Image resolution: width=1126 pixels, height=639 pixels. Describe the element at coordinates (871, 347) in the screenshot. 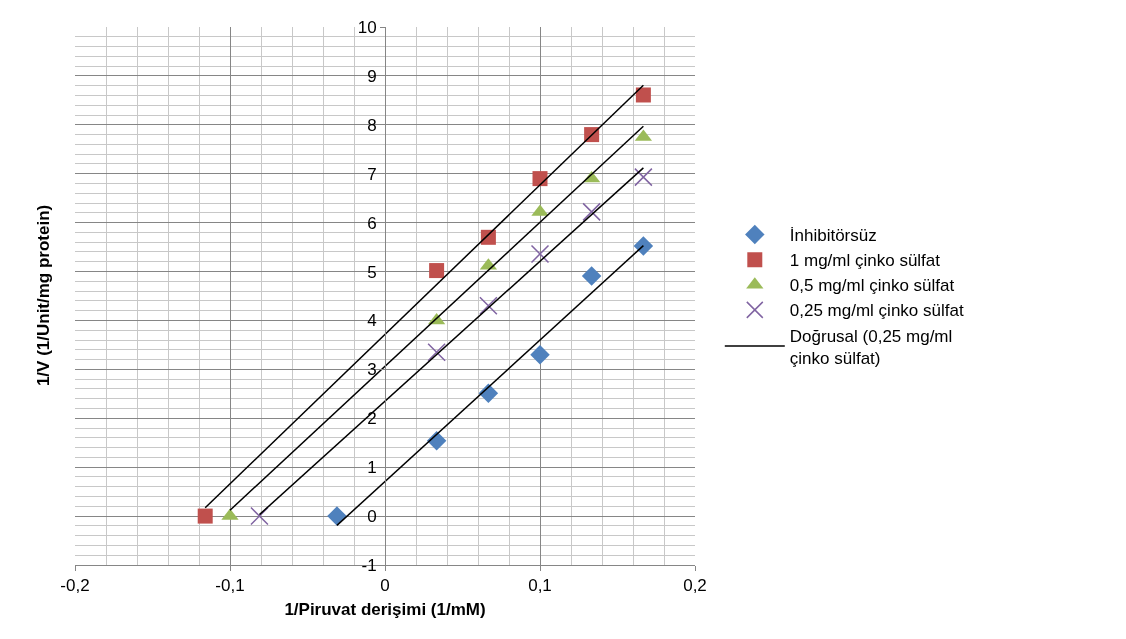

I see `legend-label: Doğrusal (0,25 mg/ml çinko sülfat)` at that location.